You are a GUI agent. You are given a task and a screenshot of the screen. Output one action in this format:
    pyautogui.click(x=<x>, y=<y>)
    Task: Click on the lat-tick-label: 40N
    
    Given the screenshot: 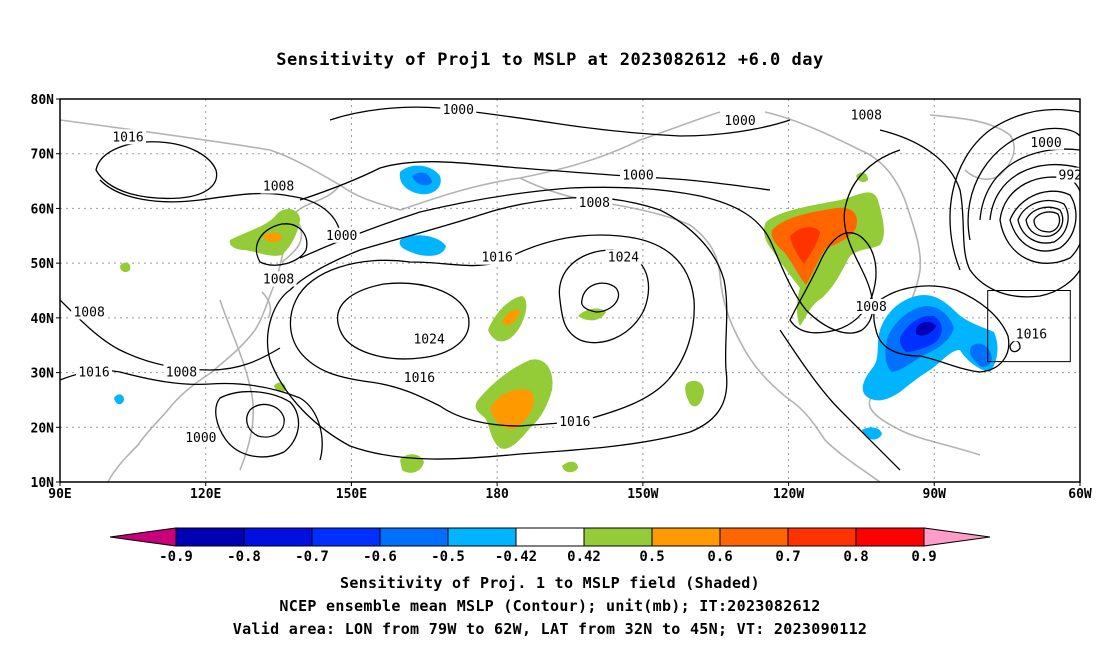 What is the action you would take?
    pyautogui.click(x=43, y=319)
    